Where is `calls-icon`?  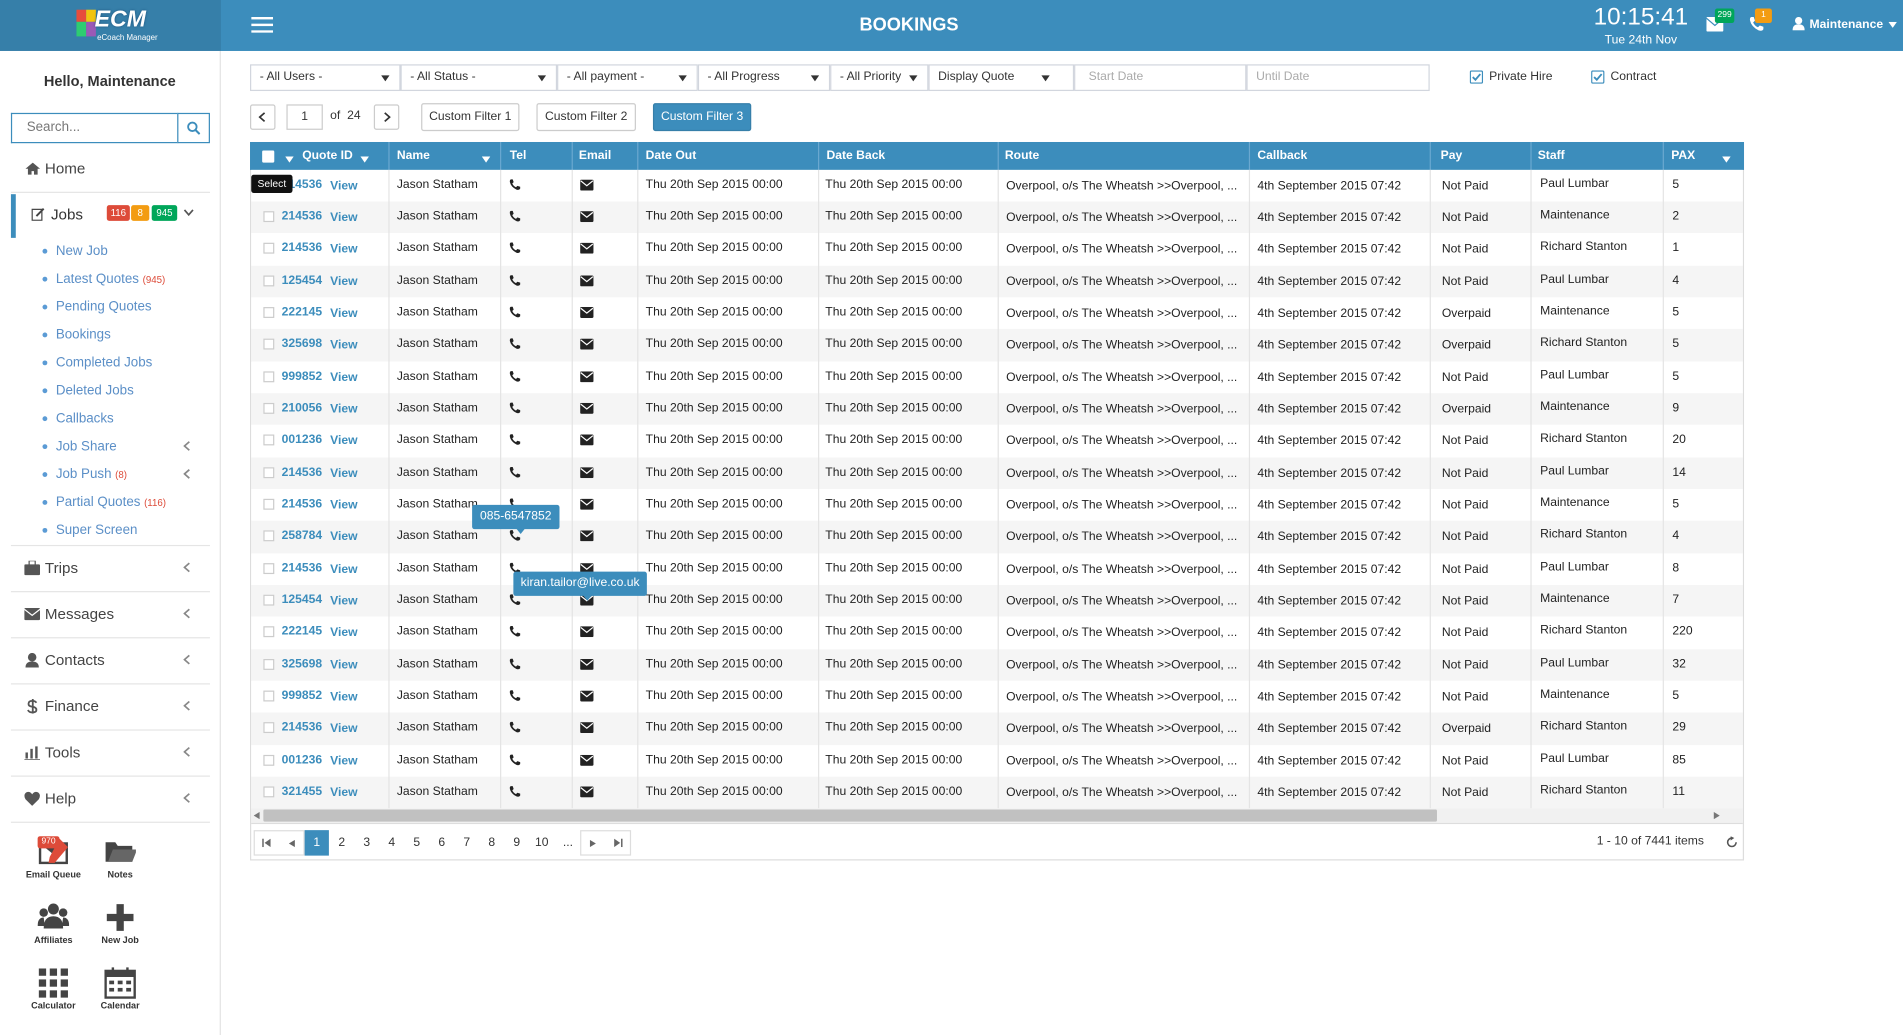
calls-icon is located at coordinates (1756, 24).